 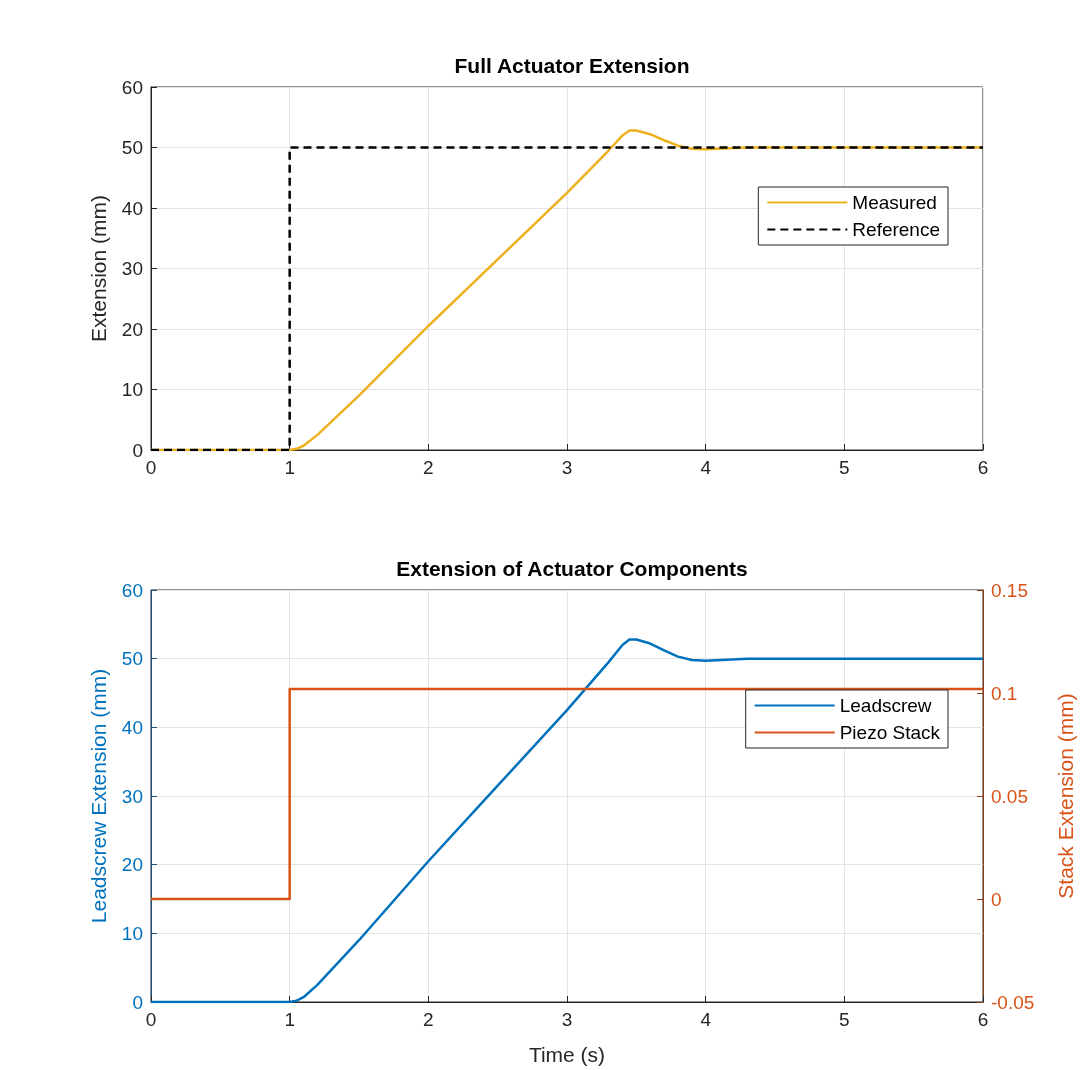 What do you see at coordinates (1009, 590) in the screenshot?
I see `y2-tick-label: 0.15` at bounding box center [1009, 590].